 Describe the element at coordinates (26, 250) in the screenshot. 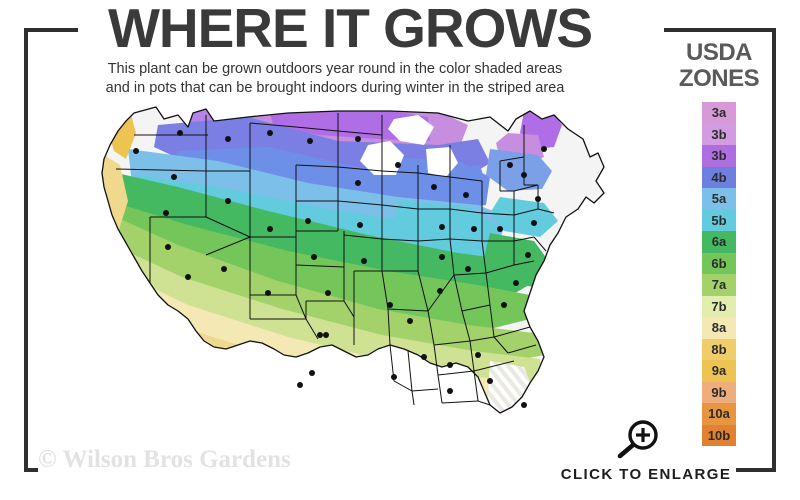

I see `frame-border-left` at that location.